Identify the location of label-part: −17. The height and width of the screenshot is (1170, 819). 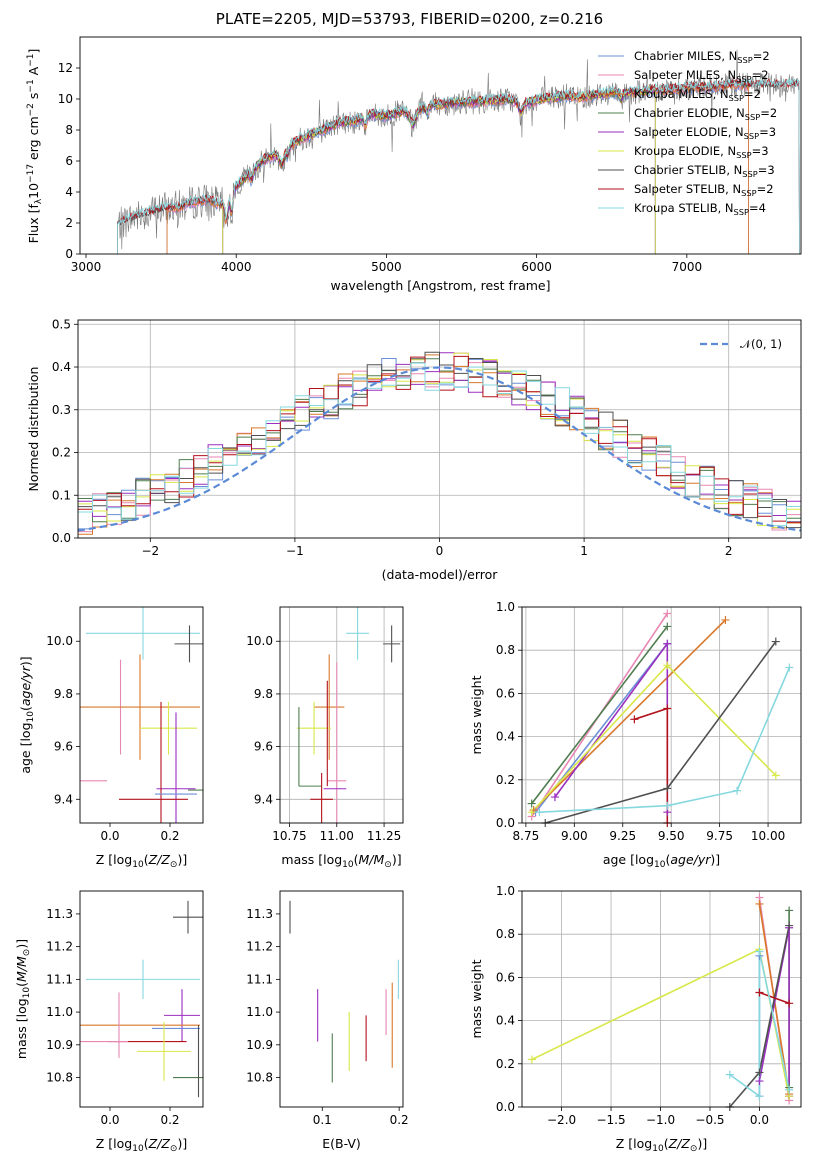
(31, 173).